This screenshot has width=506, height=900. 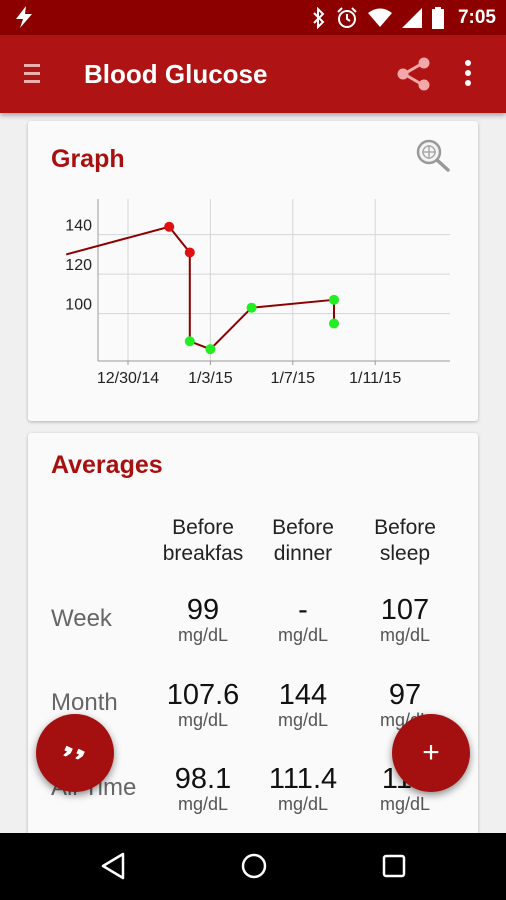 What do you see at coordinates (84, 702) in the screenshot?
I see `row-label-month: Month` at bounding box center [84, 702].